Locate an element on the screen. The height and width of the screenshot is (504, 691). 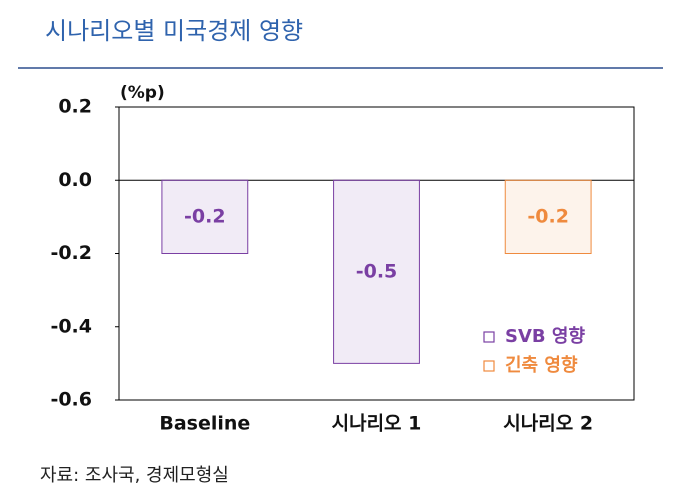
data-label: -0.5 is located at coordinates (377, 271).